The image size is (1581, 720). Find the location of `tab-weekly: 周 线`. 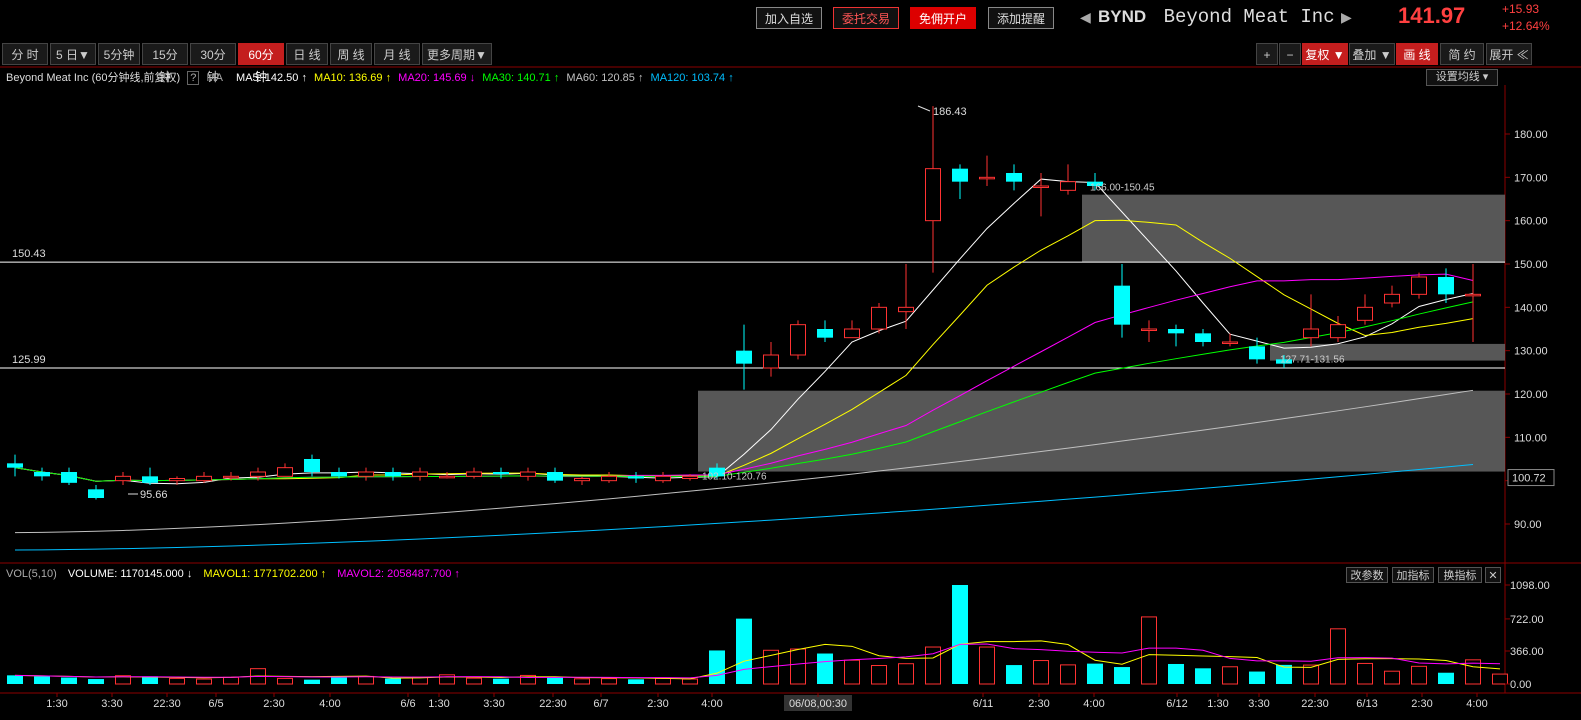

tab-weekly: 周 线 is located at coordinates (351, 54).